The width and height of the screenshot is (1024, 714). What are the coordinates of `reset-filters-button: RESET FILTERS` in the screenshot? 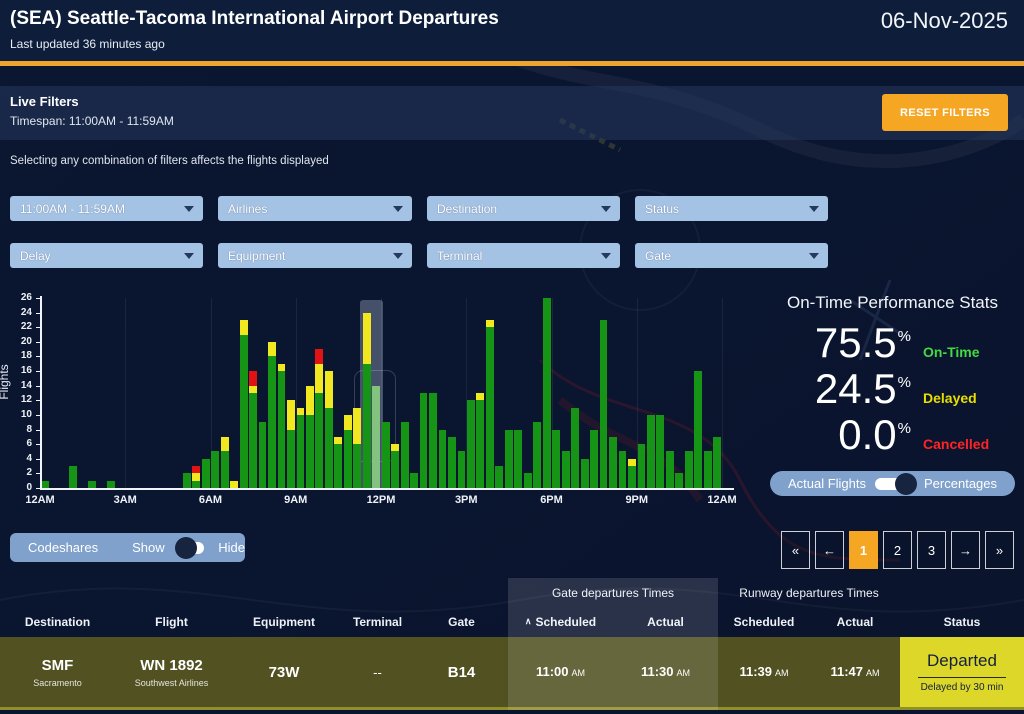 It's located at (945, 112).